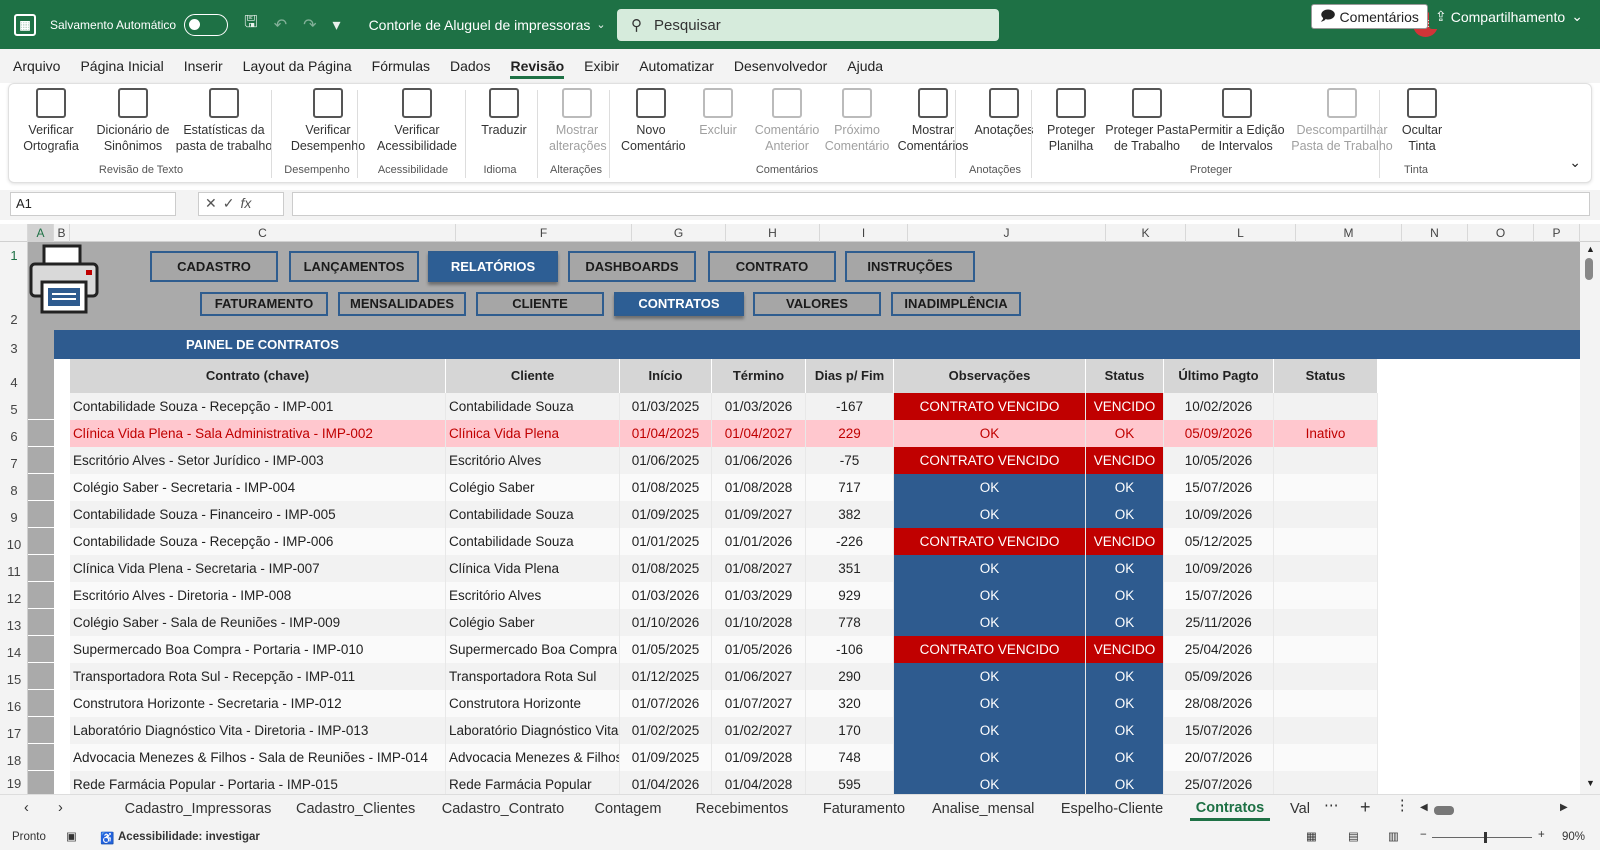 The image size is (1600, 850). What do you see at coordinates (1219, 649) in the screenshot?
I see `table-cell: 25/04/2026` at bounding box center [1219, 649].